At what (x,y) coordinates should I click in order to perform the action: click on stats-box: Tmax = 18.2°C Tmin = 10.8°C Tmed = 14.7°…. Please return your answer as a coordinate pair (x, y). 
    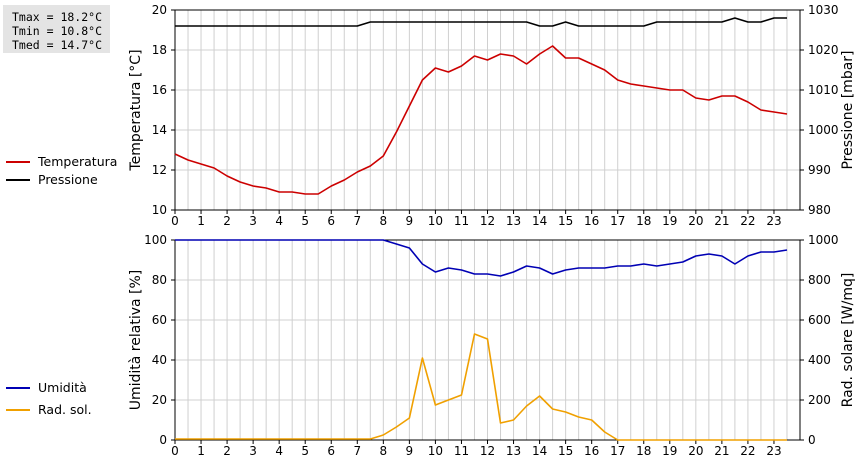
    Looking at the image, I should click on (56, 29).